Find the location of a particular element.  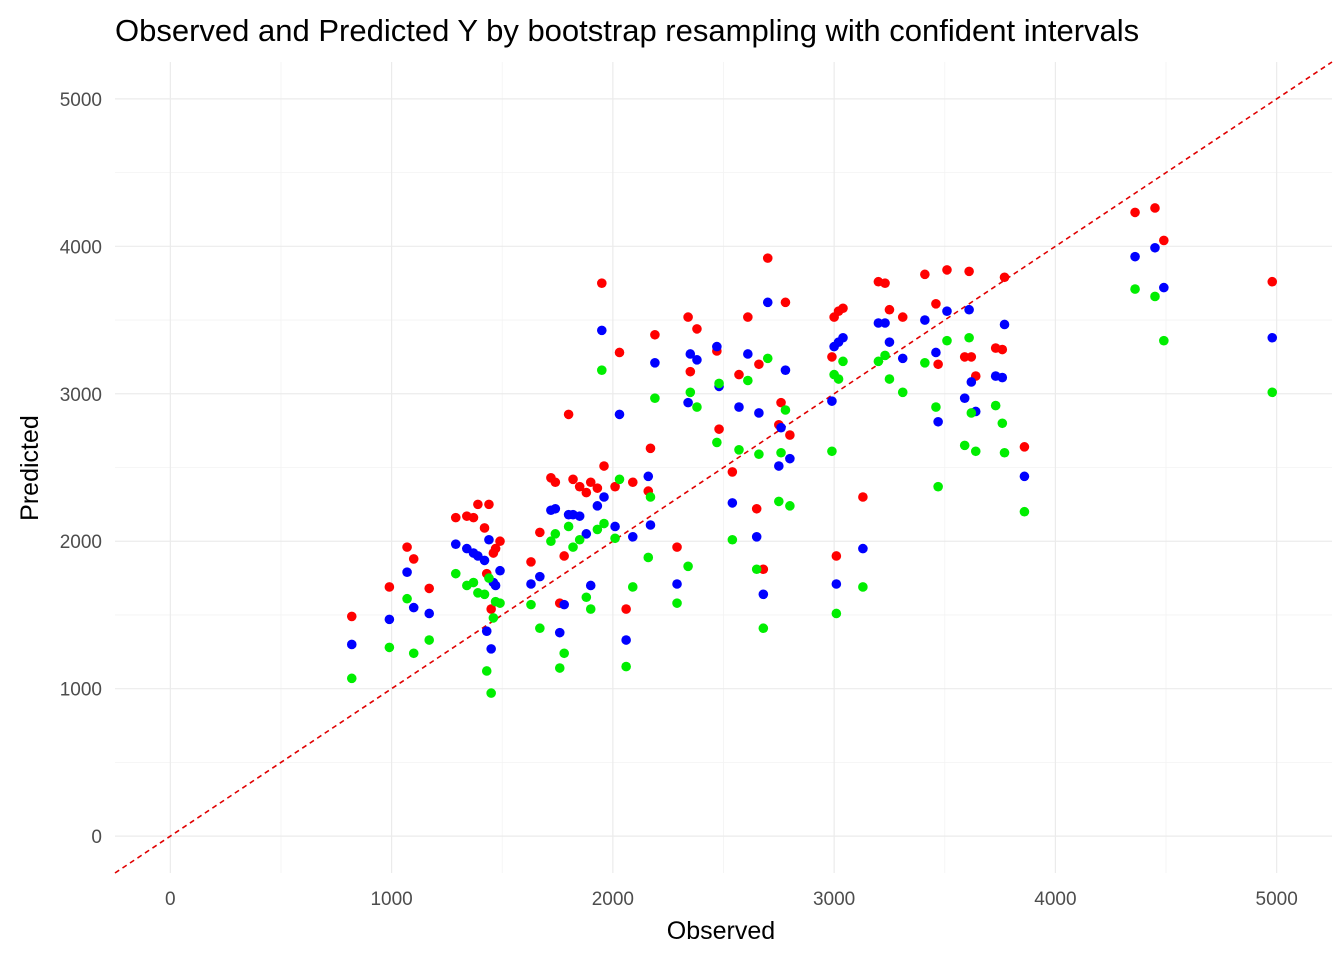

x-tick-label: 2000 is located at coordinates (613, 899).